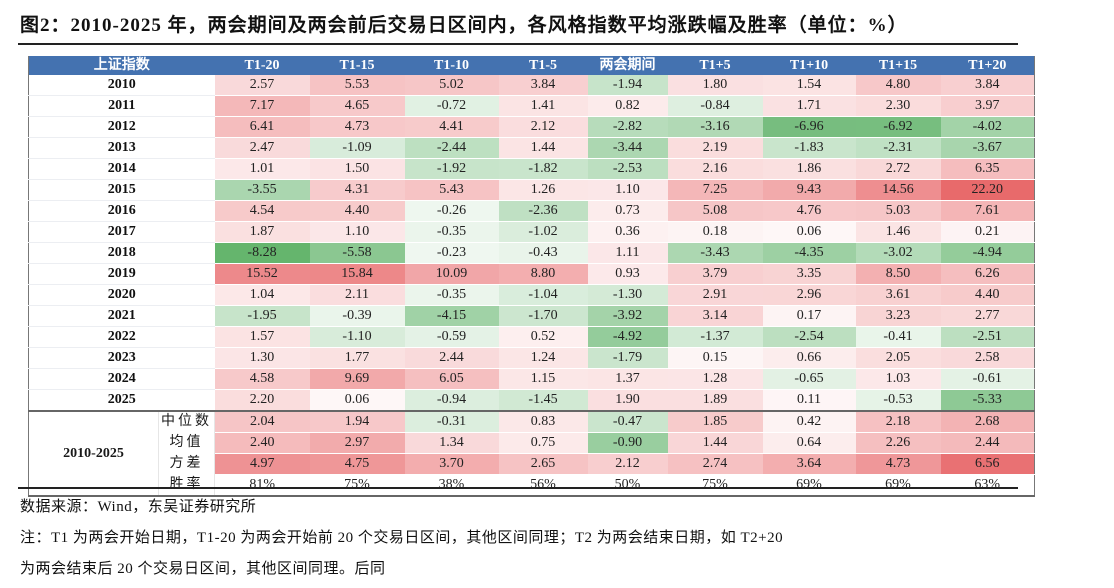 Image resolution: width=1114 pixels, height=588 pixels. I want to click on summary-value-cell: 2.04, so click(262, 421).